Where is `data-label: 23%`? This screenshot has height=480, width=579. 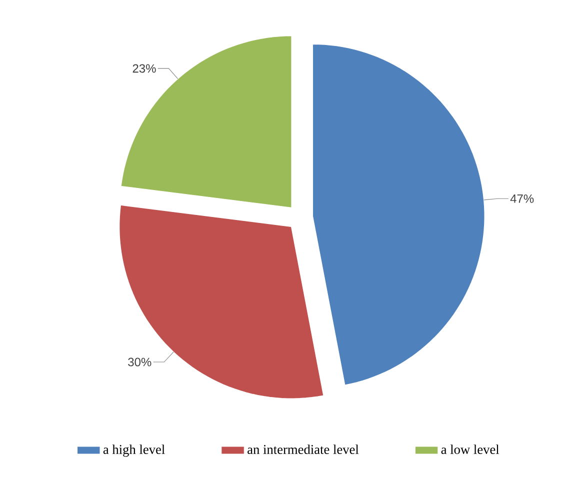 data-label: 23% is located at coordinates (144, 68).